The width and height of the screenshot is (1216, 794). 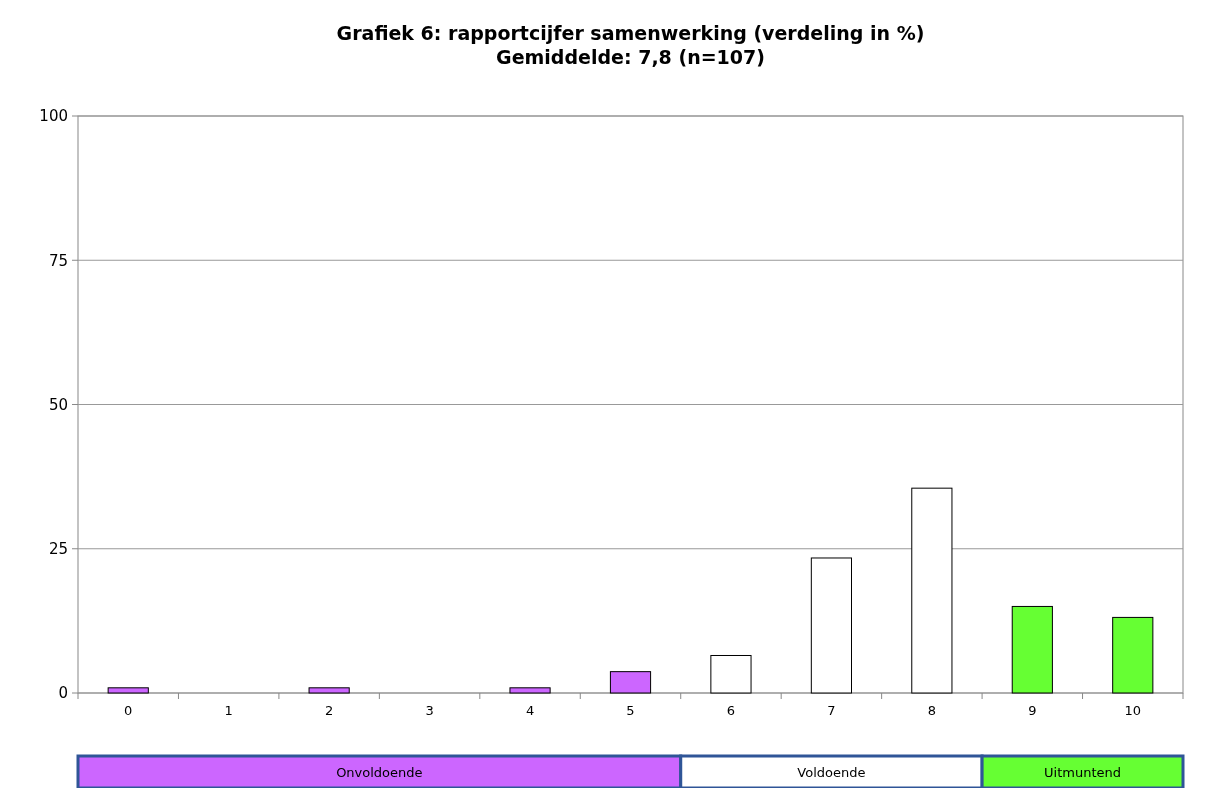 I want to click on y-tick-label: 25, so click(x=58, y=549).